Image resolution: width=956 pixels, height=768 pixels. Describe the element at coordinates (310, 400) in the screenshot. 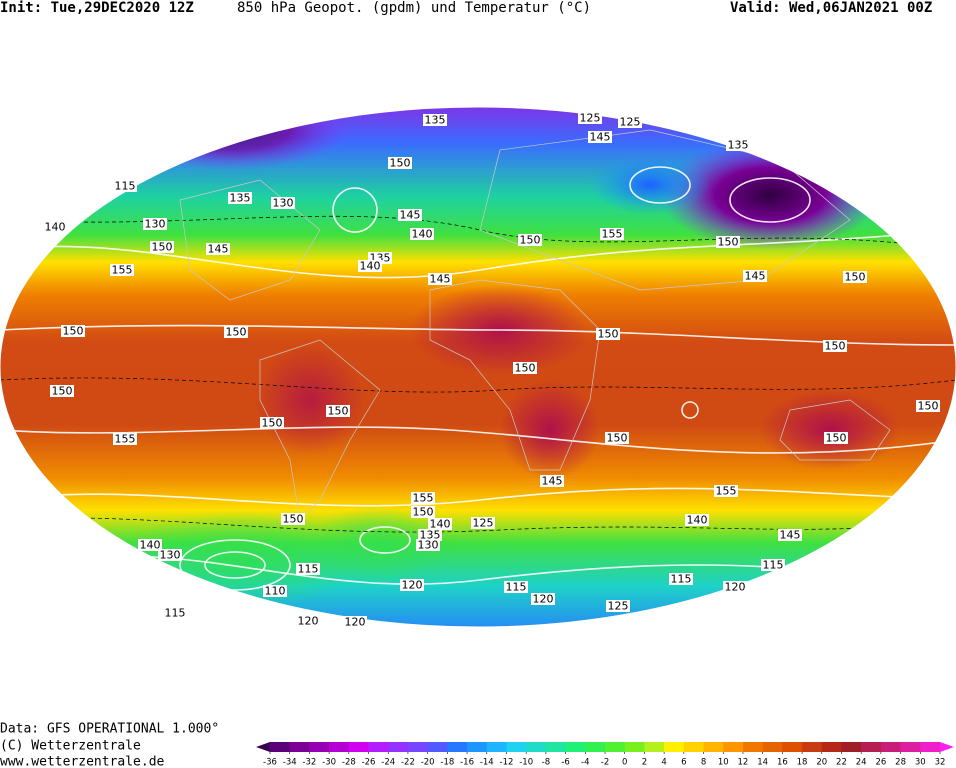

I see `hot-area` at that location.